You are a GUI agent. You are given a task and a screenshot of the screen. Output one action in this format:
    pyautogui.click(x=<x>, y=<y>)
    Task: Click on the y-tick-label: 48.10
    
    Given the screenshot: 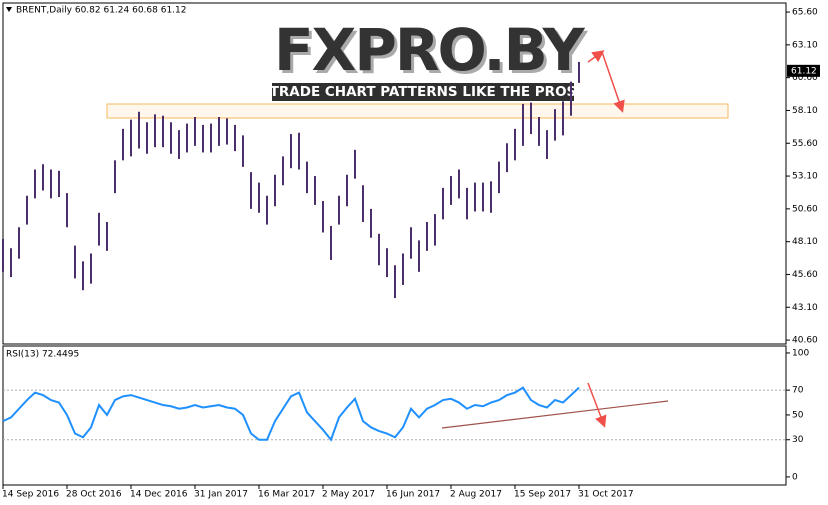 What is the action you would take?
    pyautogui.click(x=805, y=242)
    